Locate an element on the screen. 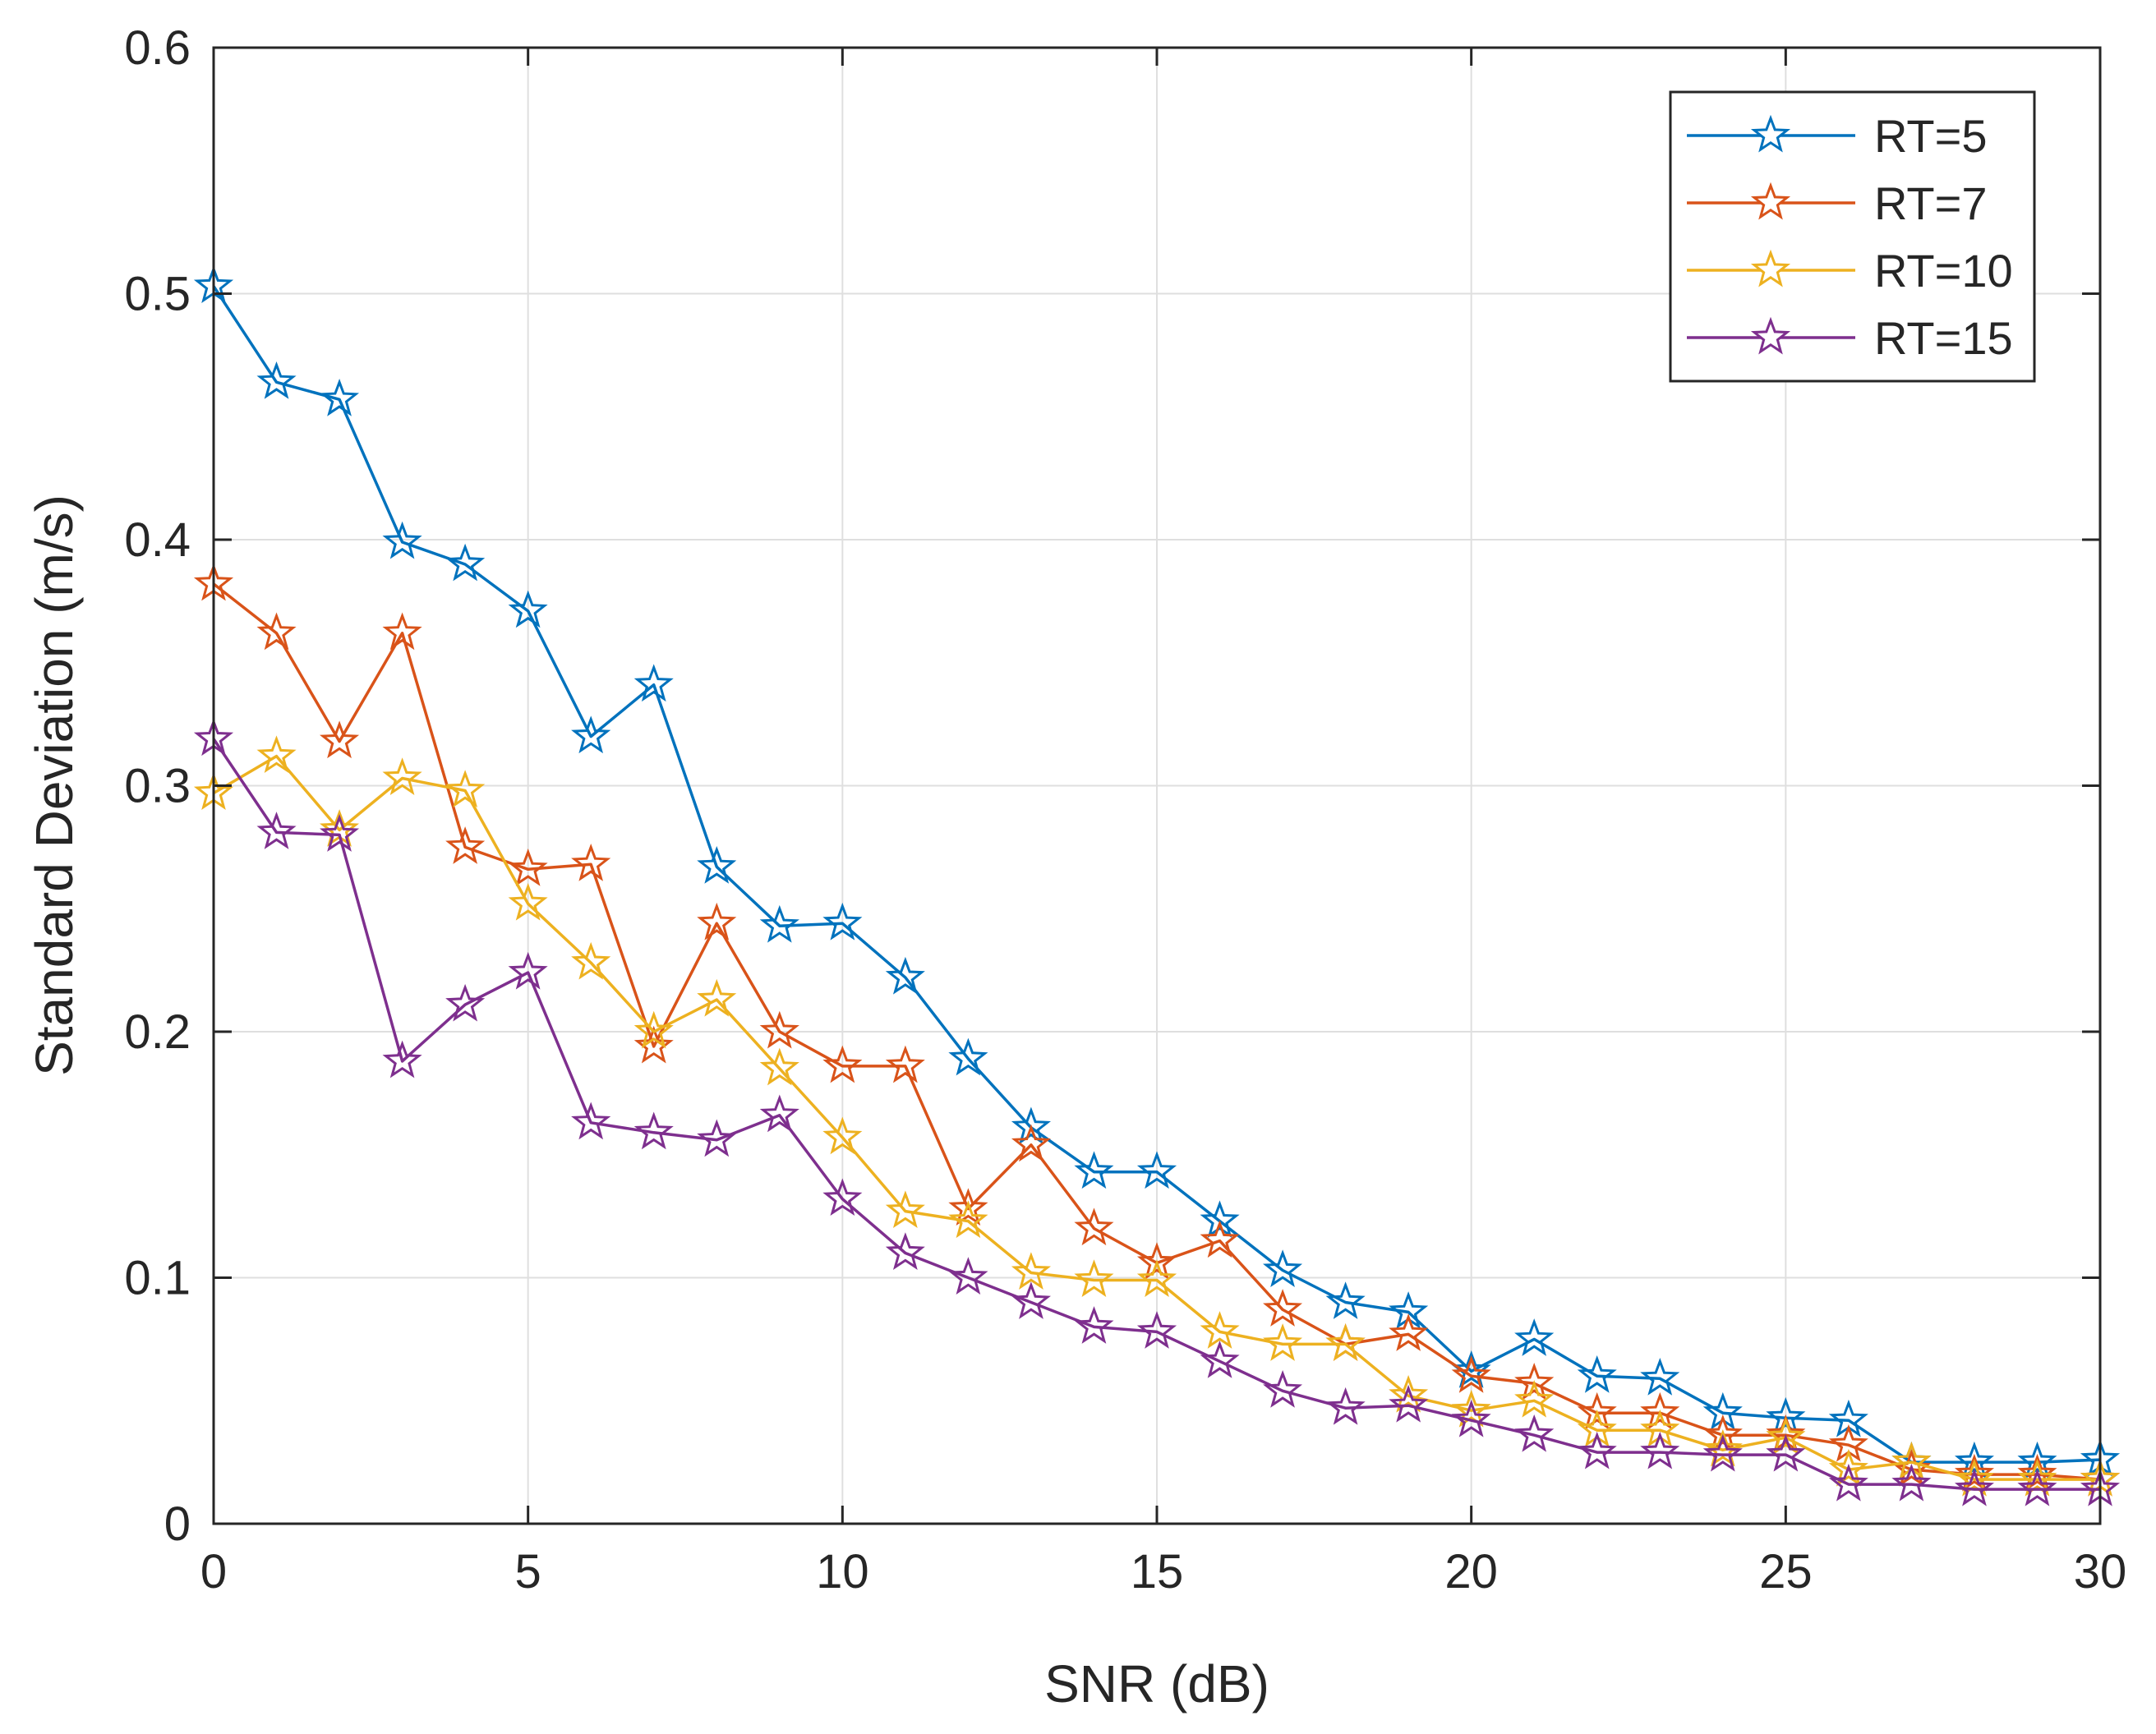 This screenshot has width=2156, height=1734. y-tick-label: 0.3 is located at coordinates (157, 786).